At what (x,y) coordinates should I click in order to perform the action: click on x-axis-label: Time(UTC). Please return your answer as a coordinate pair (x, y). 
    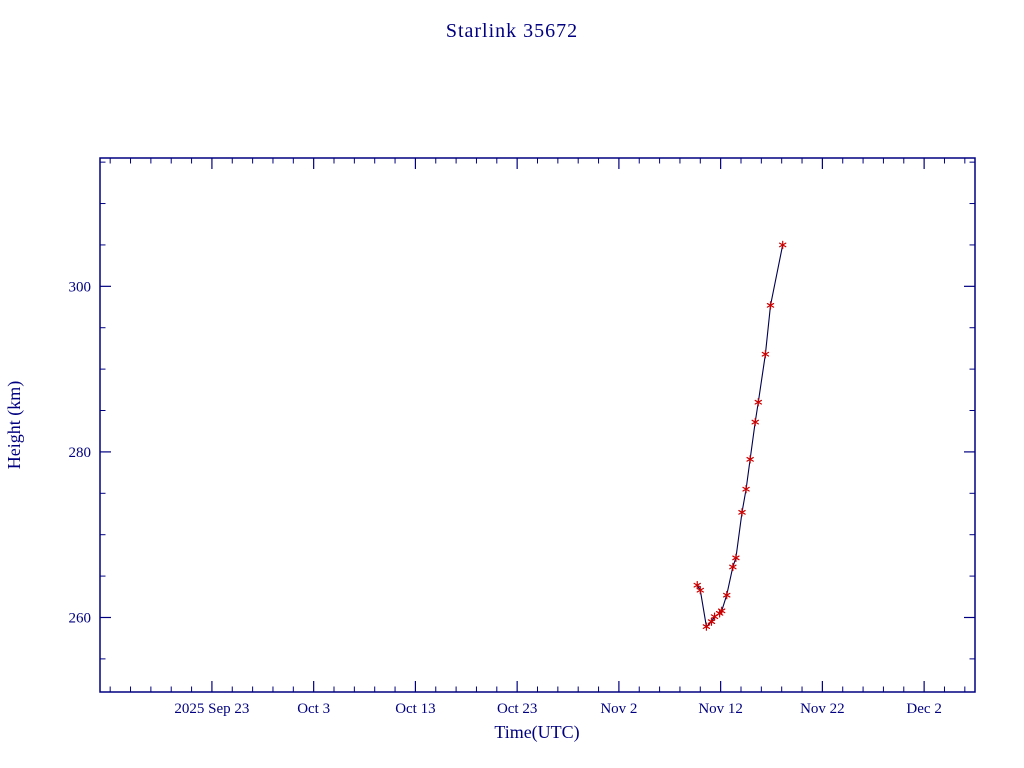
    Looking at the image, I should click on (536, 732).